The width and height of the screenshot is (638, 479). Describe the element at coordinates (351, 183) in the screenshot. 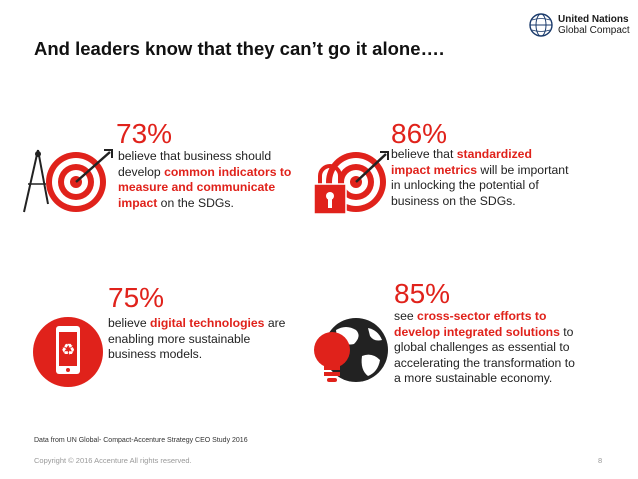

I see `target-lock-icon` at that location.